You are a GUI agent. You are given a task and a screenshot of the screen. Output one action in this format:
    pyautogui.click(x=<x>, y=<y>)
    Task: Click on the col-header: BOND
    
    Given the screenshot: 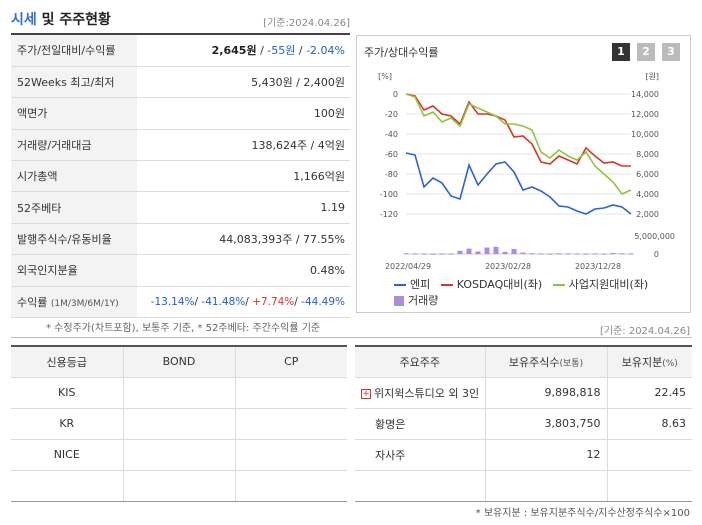 What is the action you would take?
    pyautogui.click(x=179, y=361)
    